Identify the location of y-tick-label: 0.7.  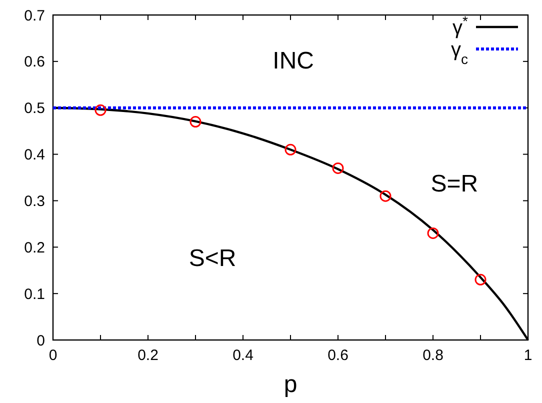
(34, 15).